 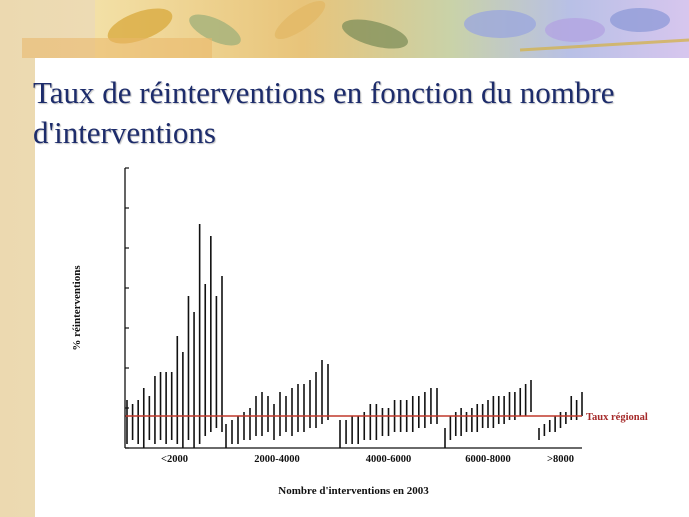 I want to click on x-tick-label: <2000, so click(x=174, y=459).